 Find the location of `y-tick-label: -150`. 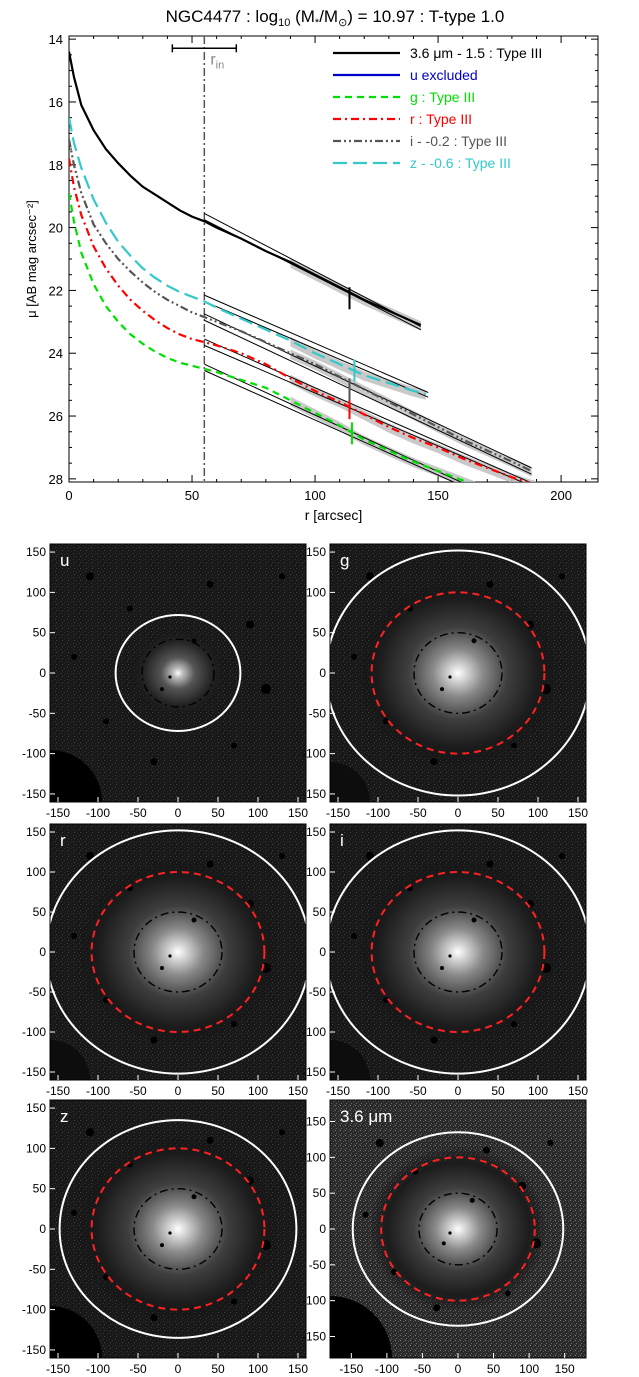

y-tick-label: -150 is located at coordinates (314, 794).